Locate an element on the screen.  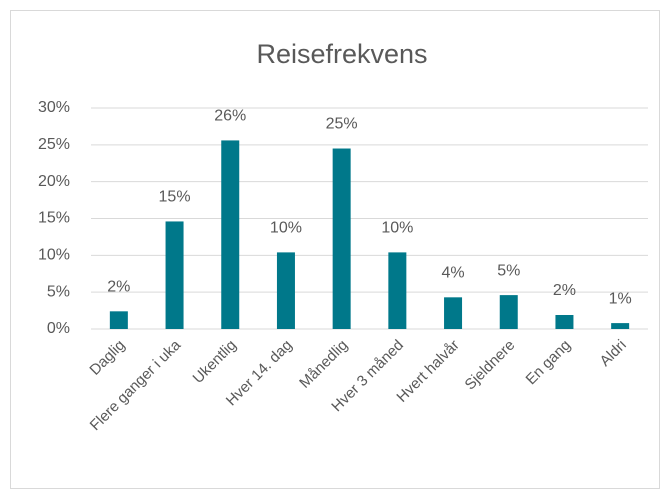
y-tick-label: 20% is located at coordinates (54, 181).